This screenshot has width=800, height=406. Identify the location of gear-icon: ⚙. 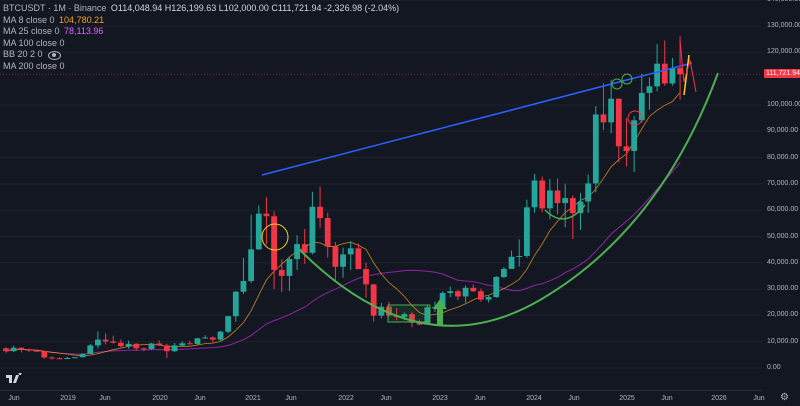
(784, 397).